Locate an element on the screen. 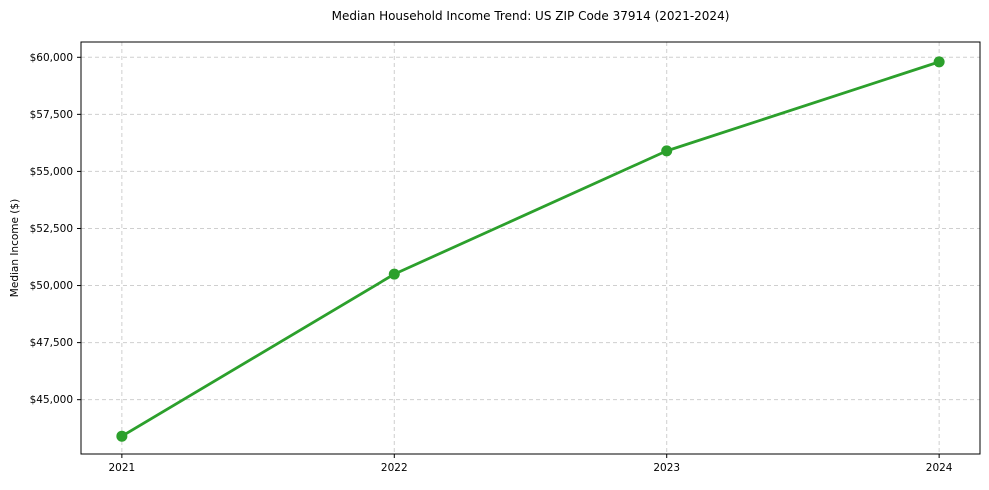 Image resolution: width=989 pixels, height=490 pixels. x-tick-label: 2024 is located at coordinates (939, 468).